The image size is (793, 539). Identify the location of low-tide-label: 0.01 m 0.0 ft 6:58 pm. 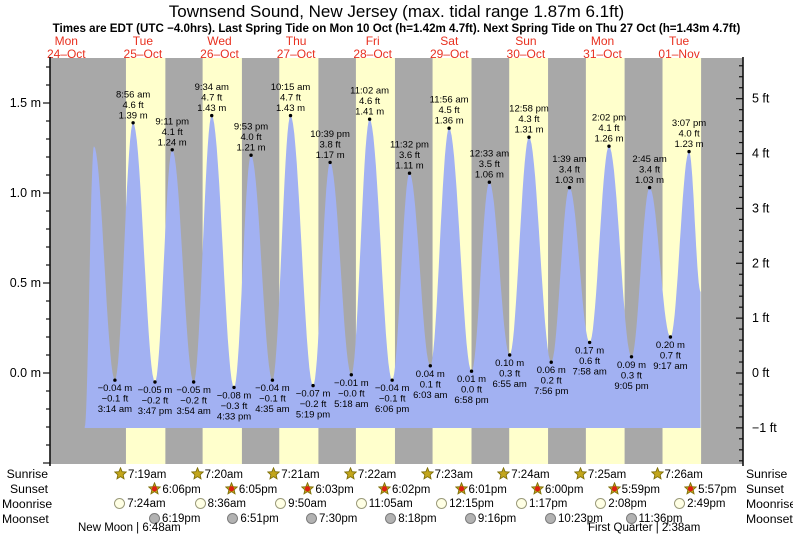
(471, 390).